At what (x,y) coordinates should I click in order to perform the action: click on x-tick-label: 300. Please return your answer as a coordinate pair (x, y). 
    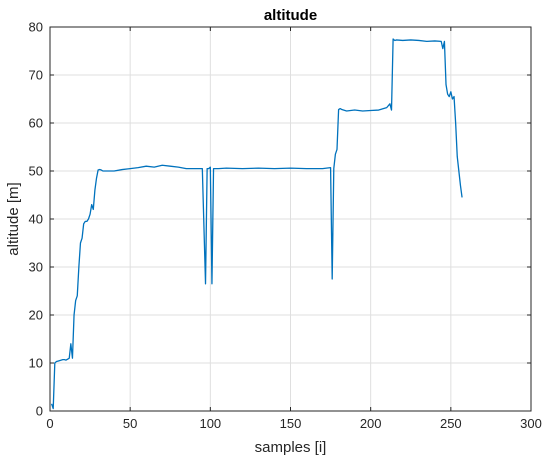
    Looking at the image, I should click on (531, 423).